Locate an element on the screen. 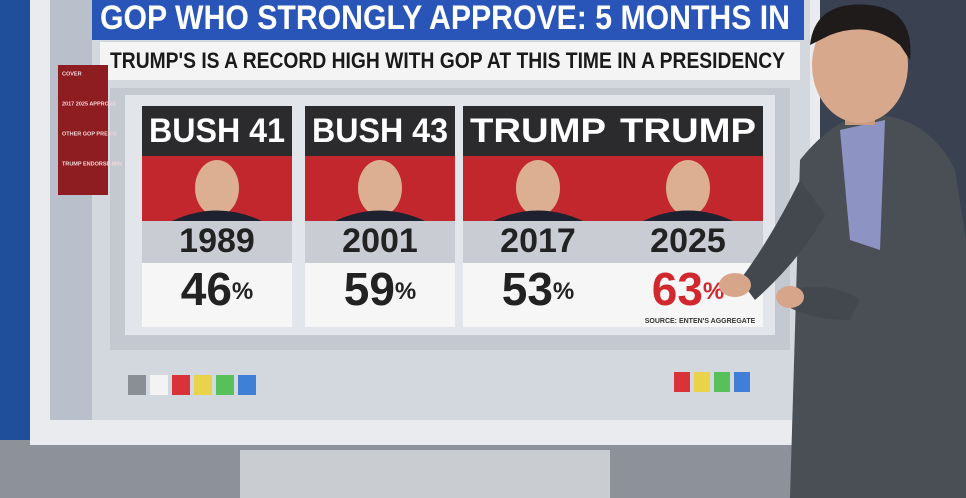 The height and width of the screenshot is (498, 966). hand is located at coordinates (735, 285).